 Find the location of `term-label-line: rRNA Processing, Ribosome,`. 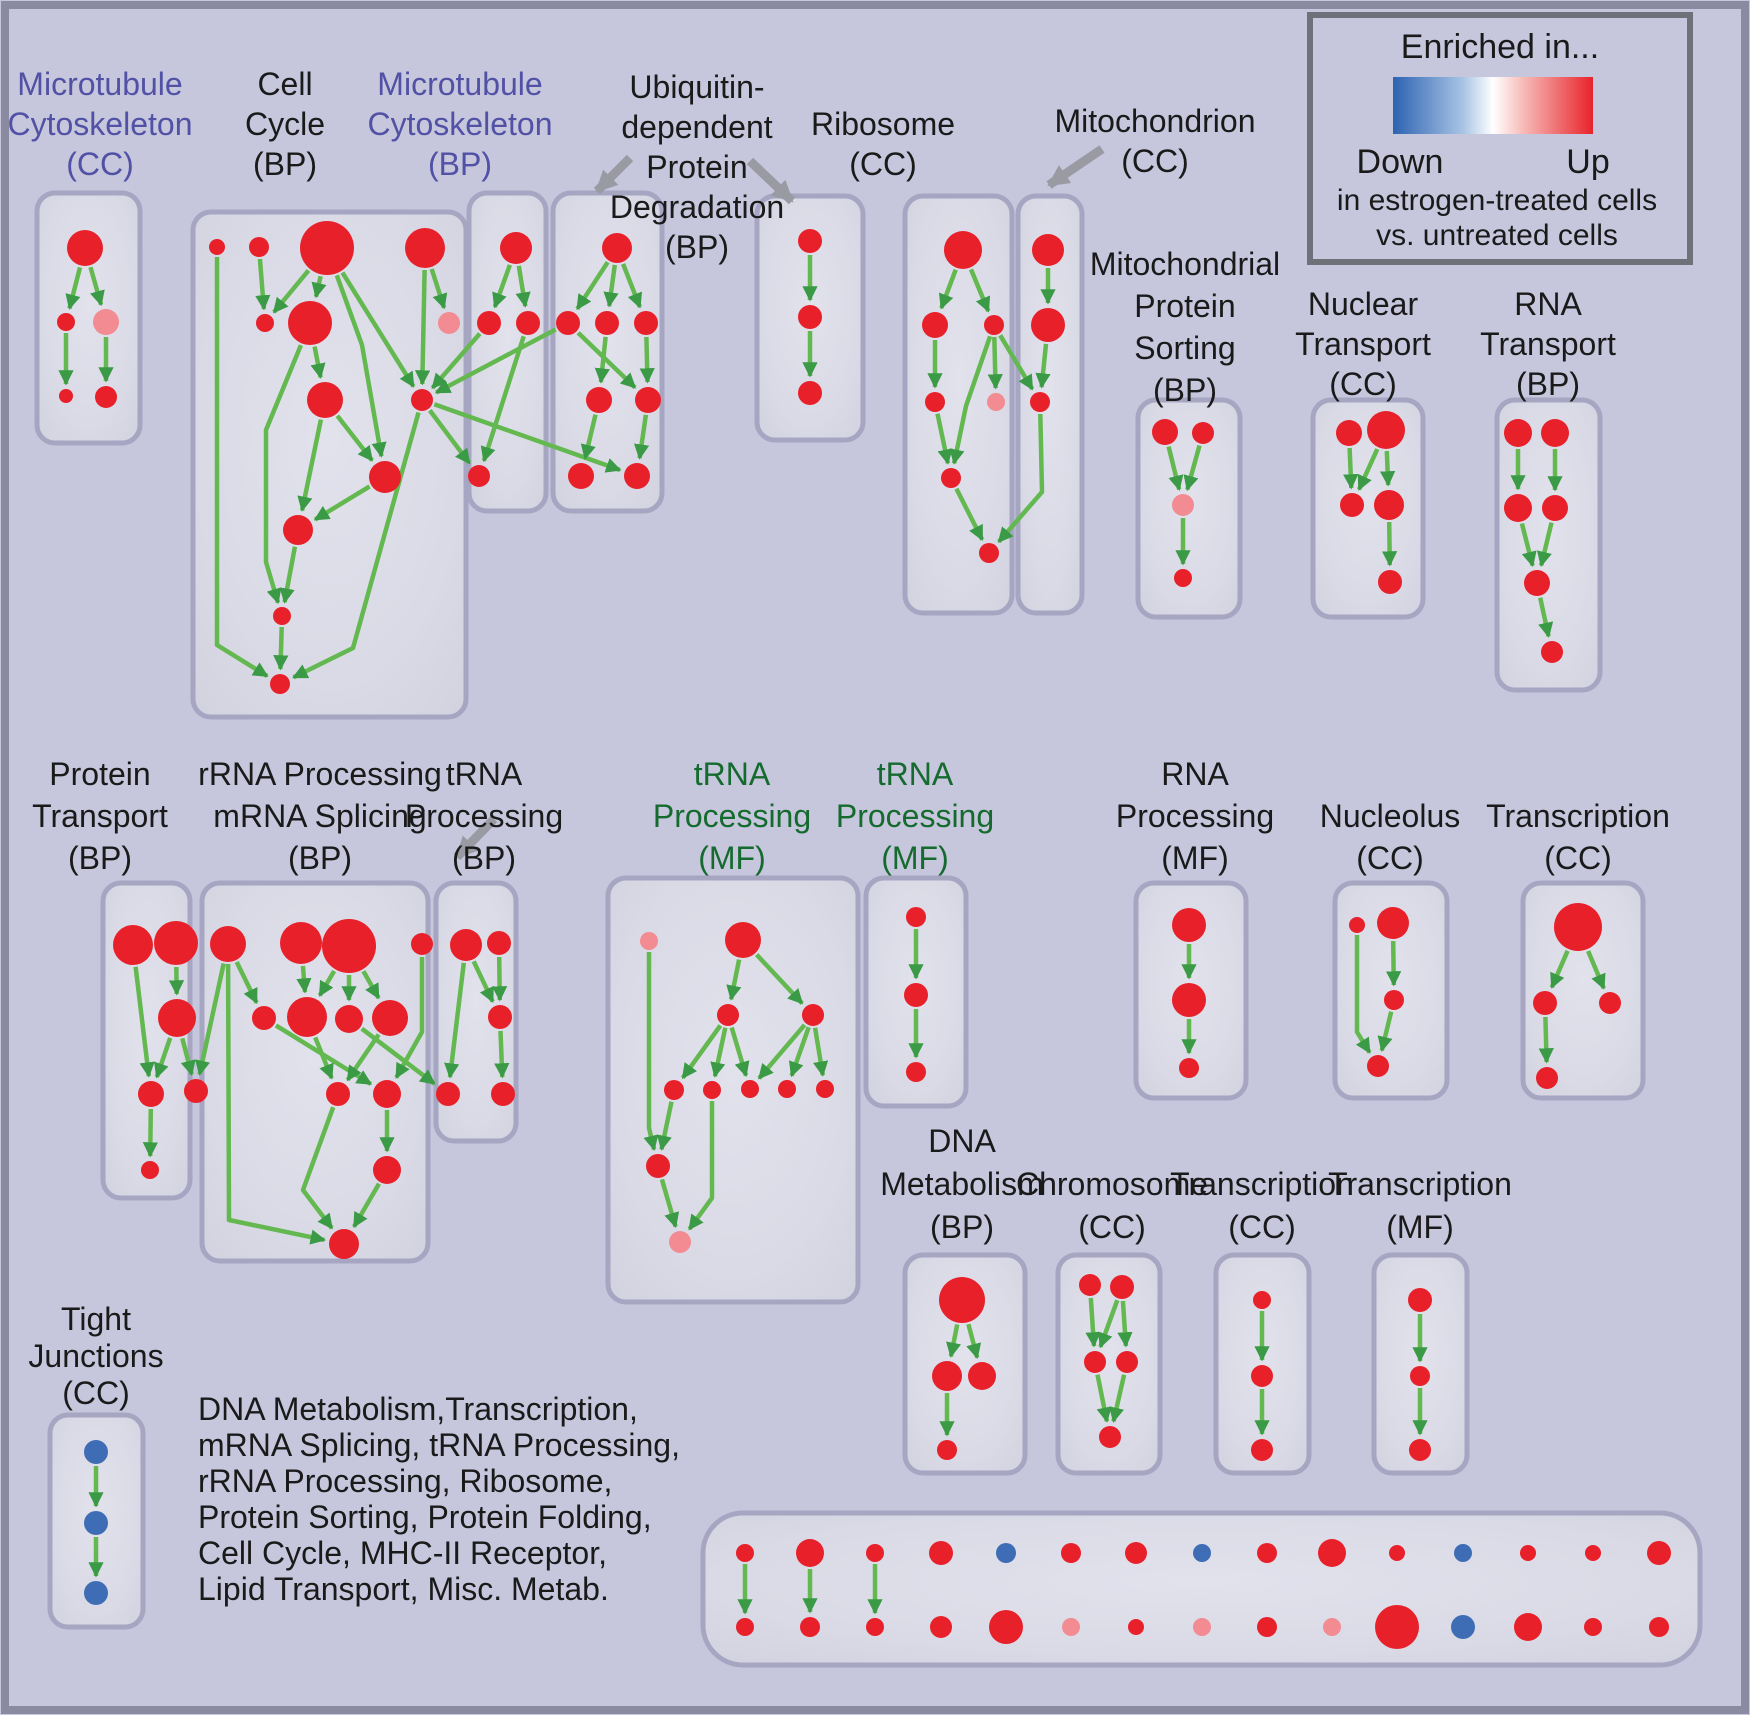

term-label-line: rRNA Processing, Ribosome, is located at coordinates (405, 1481).